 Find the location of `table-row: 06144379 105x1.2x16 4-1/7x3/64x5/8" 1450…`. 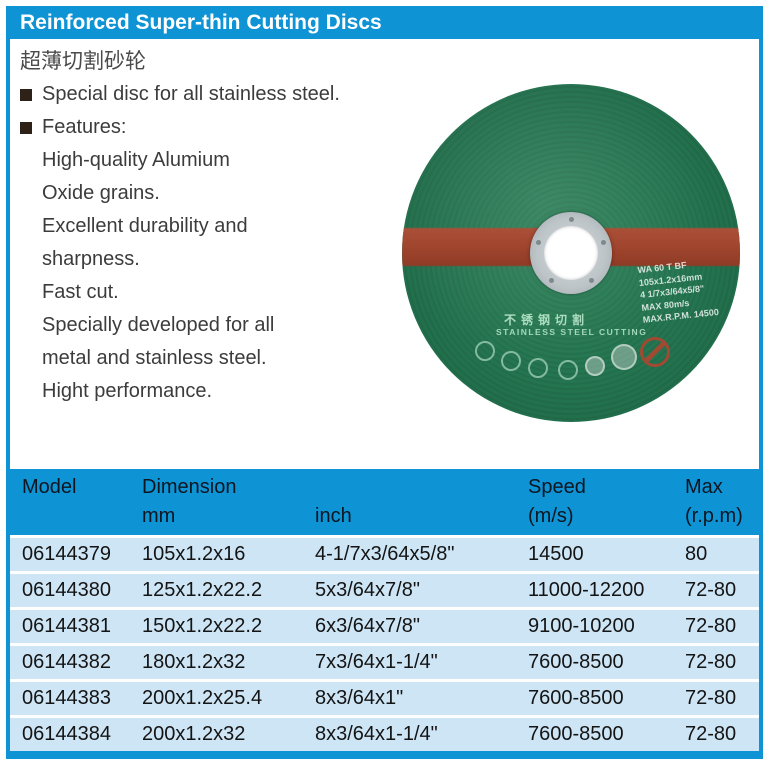

table-row: 06144379 105x1.2x16 4-1/7x3/64x5/8" 1450… is located at coordinates (384, 554).